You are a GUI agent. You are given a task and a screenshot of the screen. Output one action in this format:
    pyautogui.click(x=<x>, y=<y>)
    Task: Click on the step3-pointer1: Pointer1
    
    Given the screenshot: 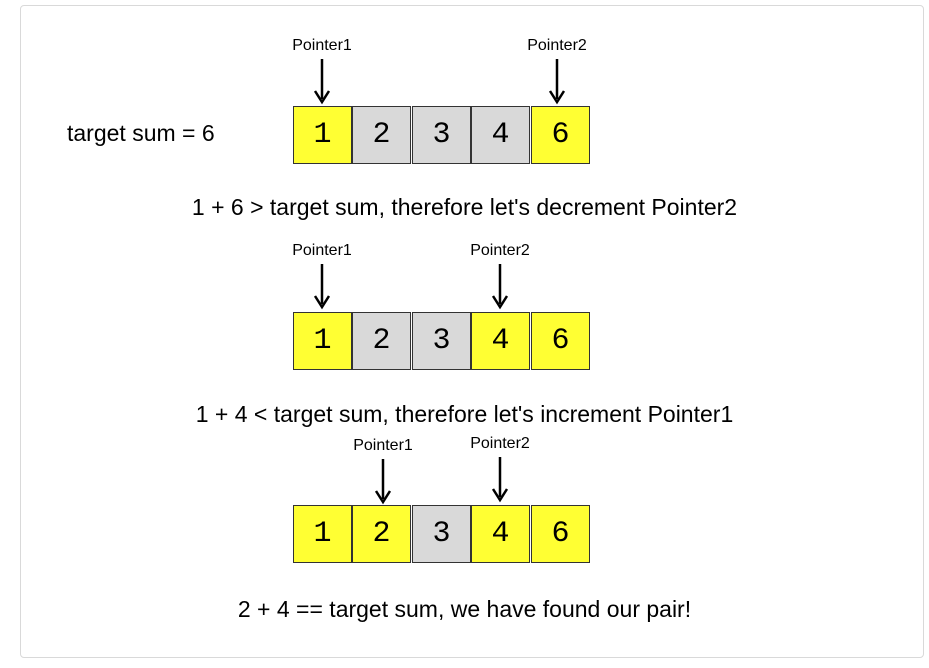 What is the action you would take?
    pyautogui.click(x=383, y=471)
    